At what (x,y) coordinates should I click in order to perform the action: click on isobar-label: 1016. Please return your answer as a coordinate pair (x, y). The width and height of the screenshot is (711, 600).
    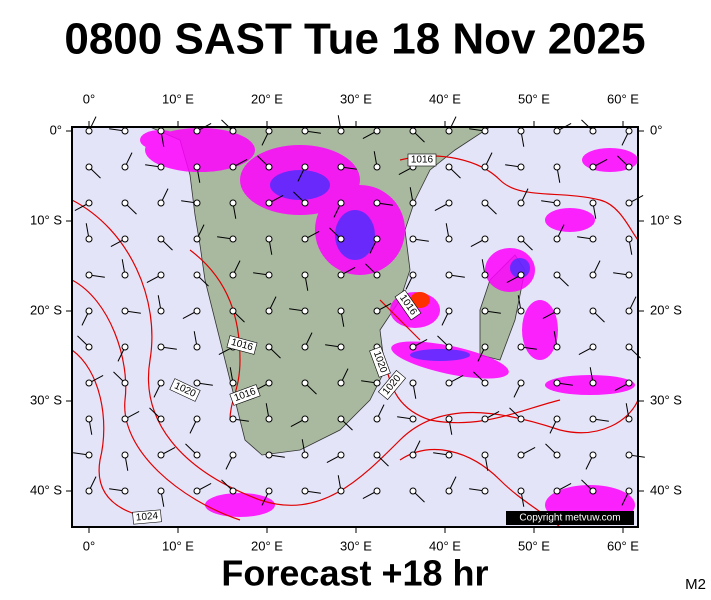
    Looking at the image, I should click on (242, 345).